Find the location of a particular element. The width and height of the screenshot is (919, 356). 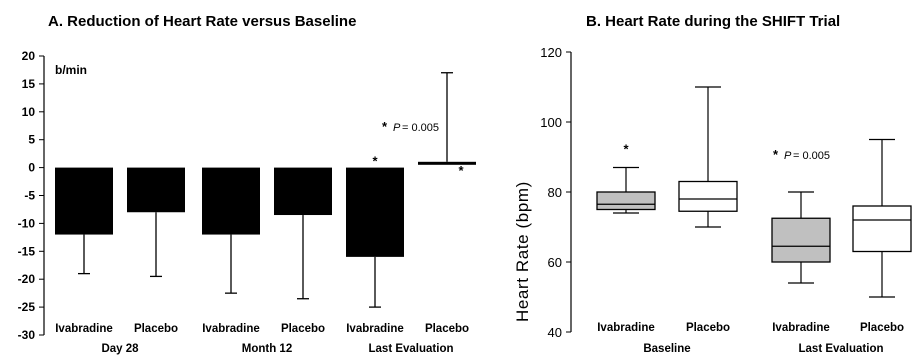

panel-a-group-label: Day 28 is located at coordinates (120, 349).